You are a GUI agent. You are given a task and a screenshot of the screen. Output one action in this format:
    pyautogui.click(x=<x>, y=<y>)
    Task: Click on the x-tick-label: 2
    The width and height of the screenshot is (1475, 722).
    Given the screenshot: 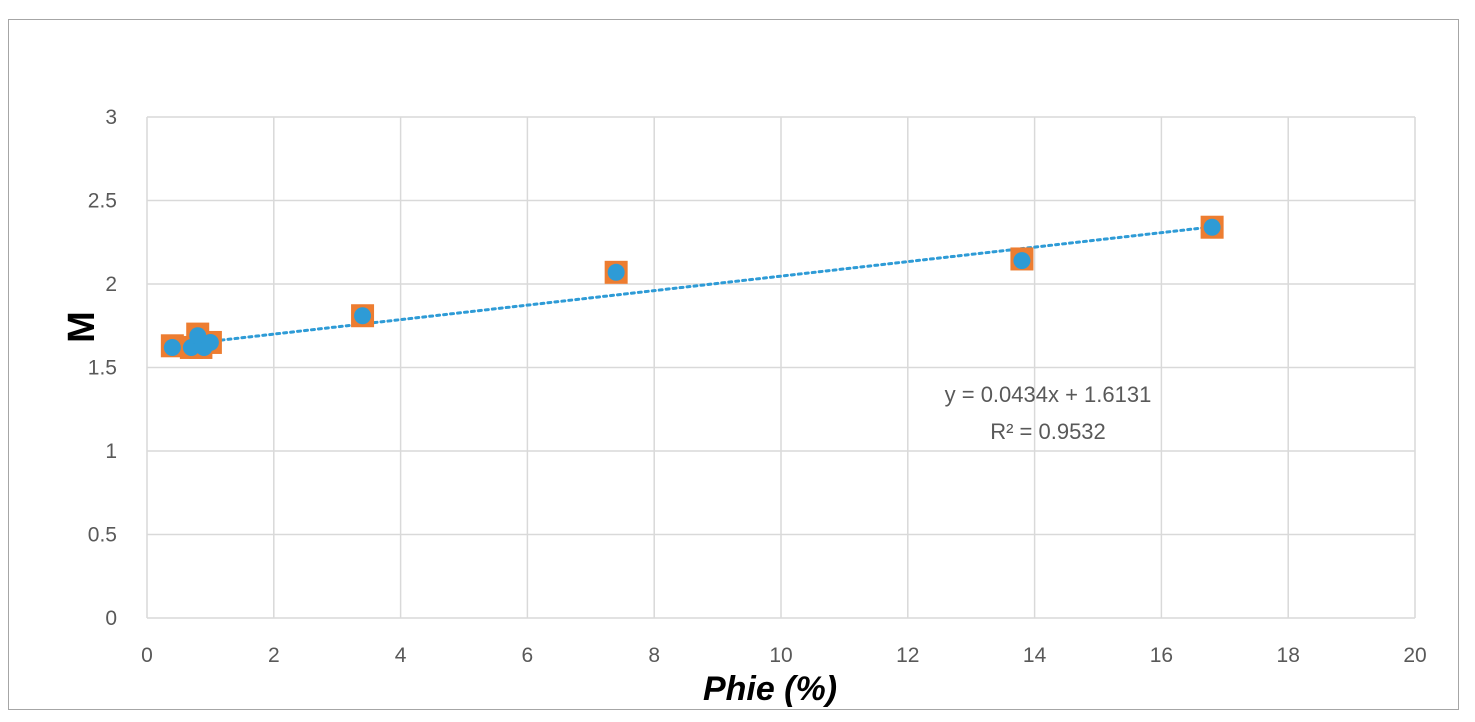 What is the action you would take?
    pyautogui.click(x=274, y=655)
    